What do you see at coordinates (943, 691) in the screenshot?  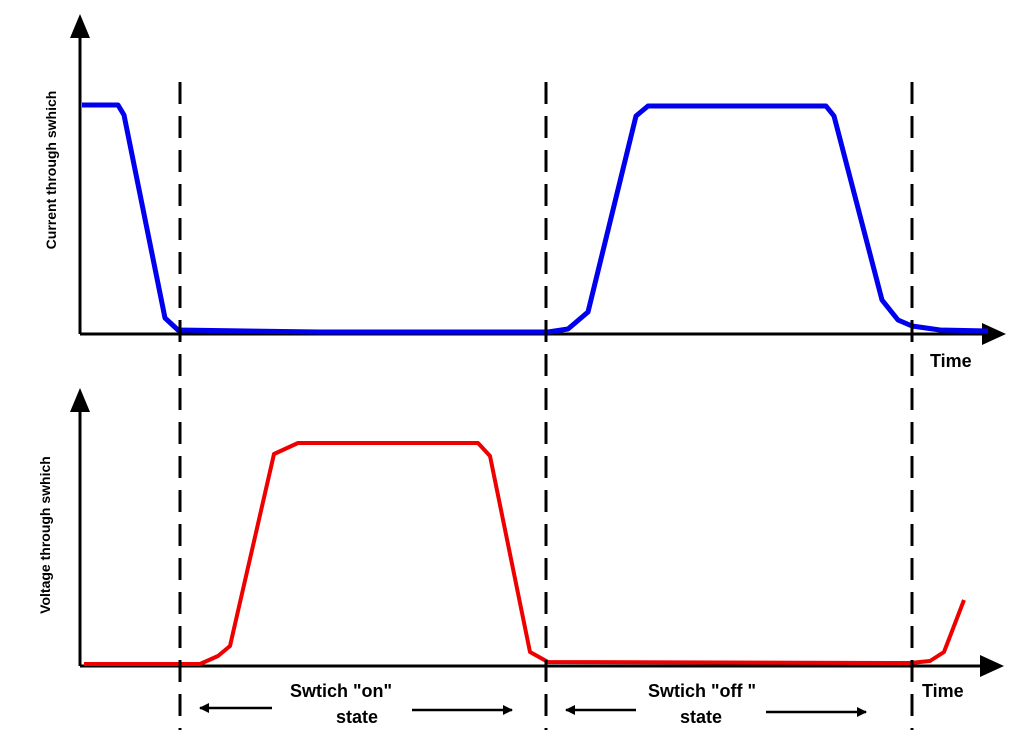 I see `voltage-x-axis-label: Time` at bounding box center [943, 691].